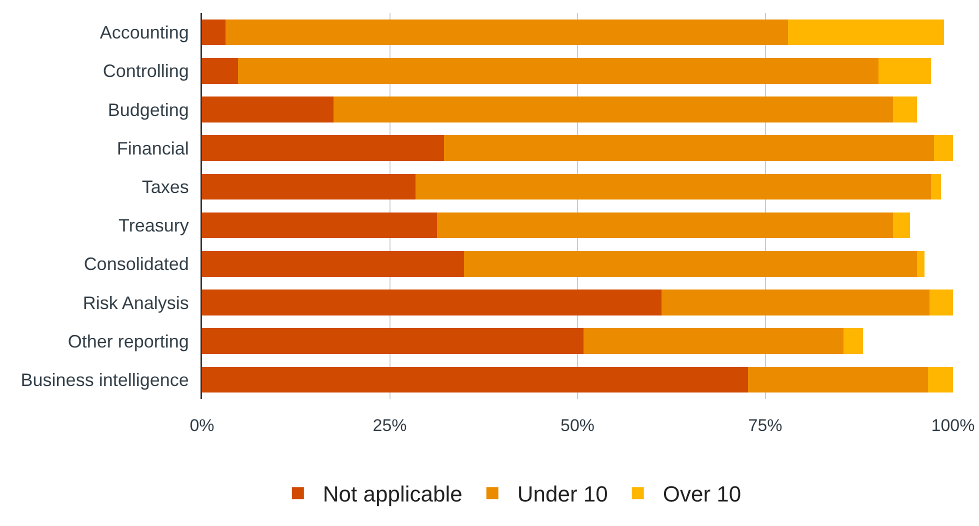 This screenshot has height=526, width=979. I want to click on x-tick-label: 0%, so click(202, 425).